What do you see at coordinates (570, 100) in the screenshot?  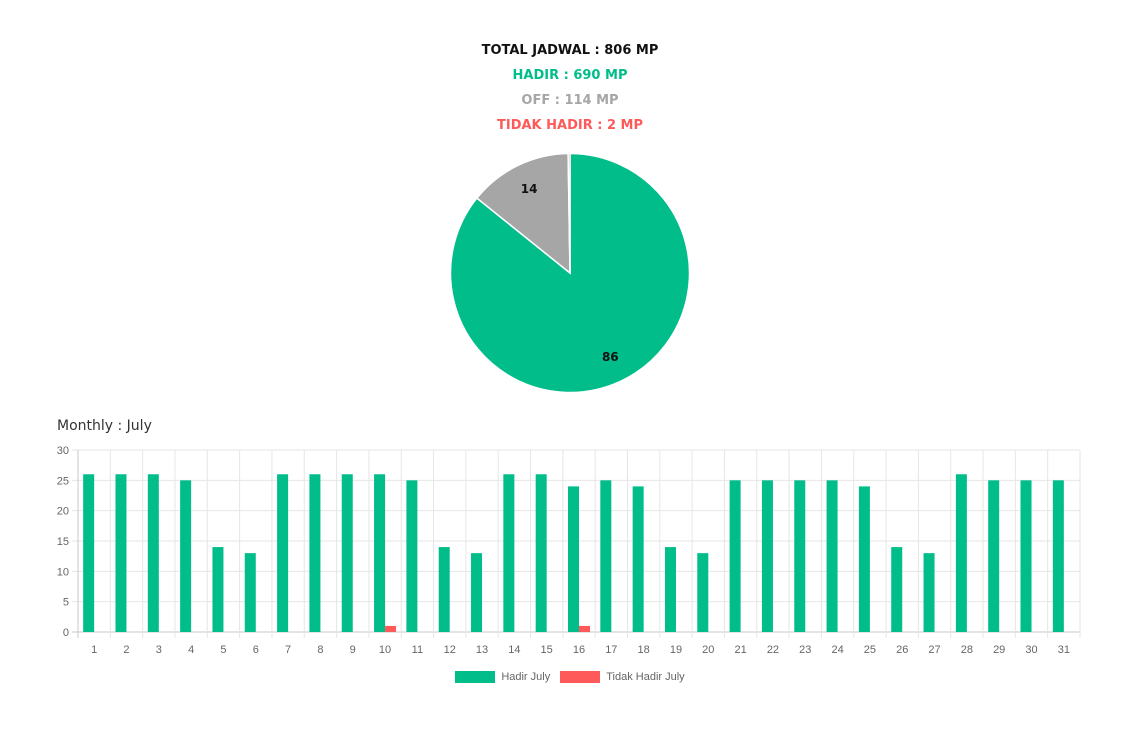 I see `off-label: OFF : 114 MP` at bounding box center [570, 100].